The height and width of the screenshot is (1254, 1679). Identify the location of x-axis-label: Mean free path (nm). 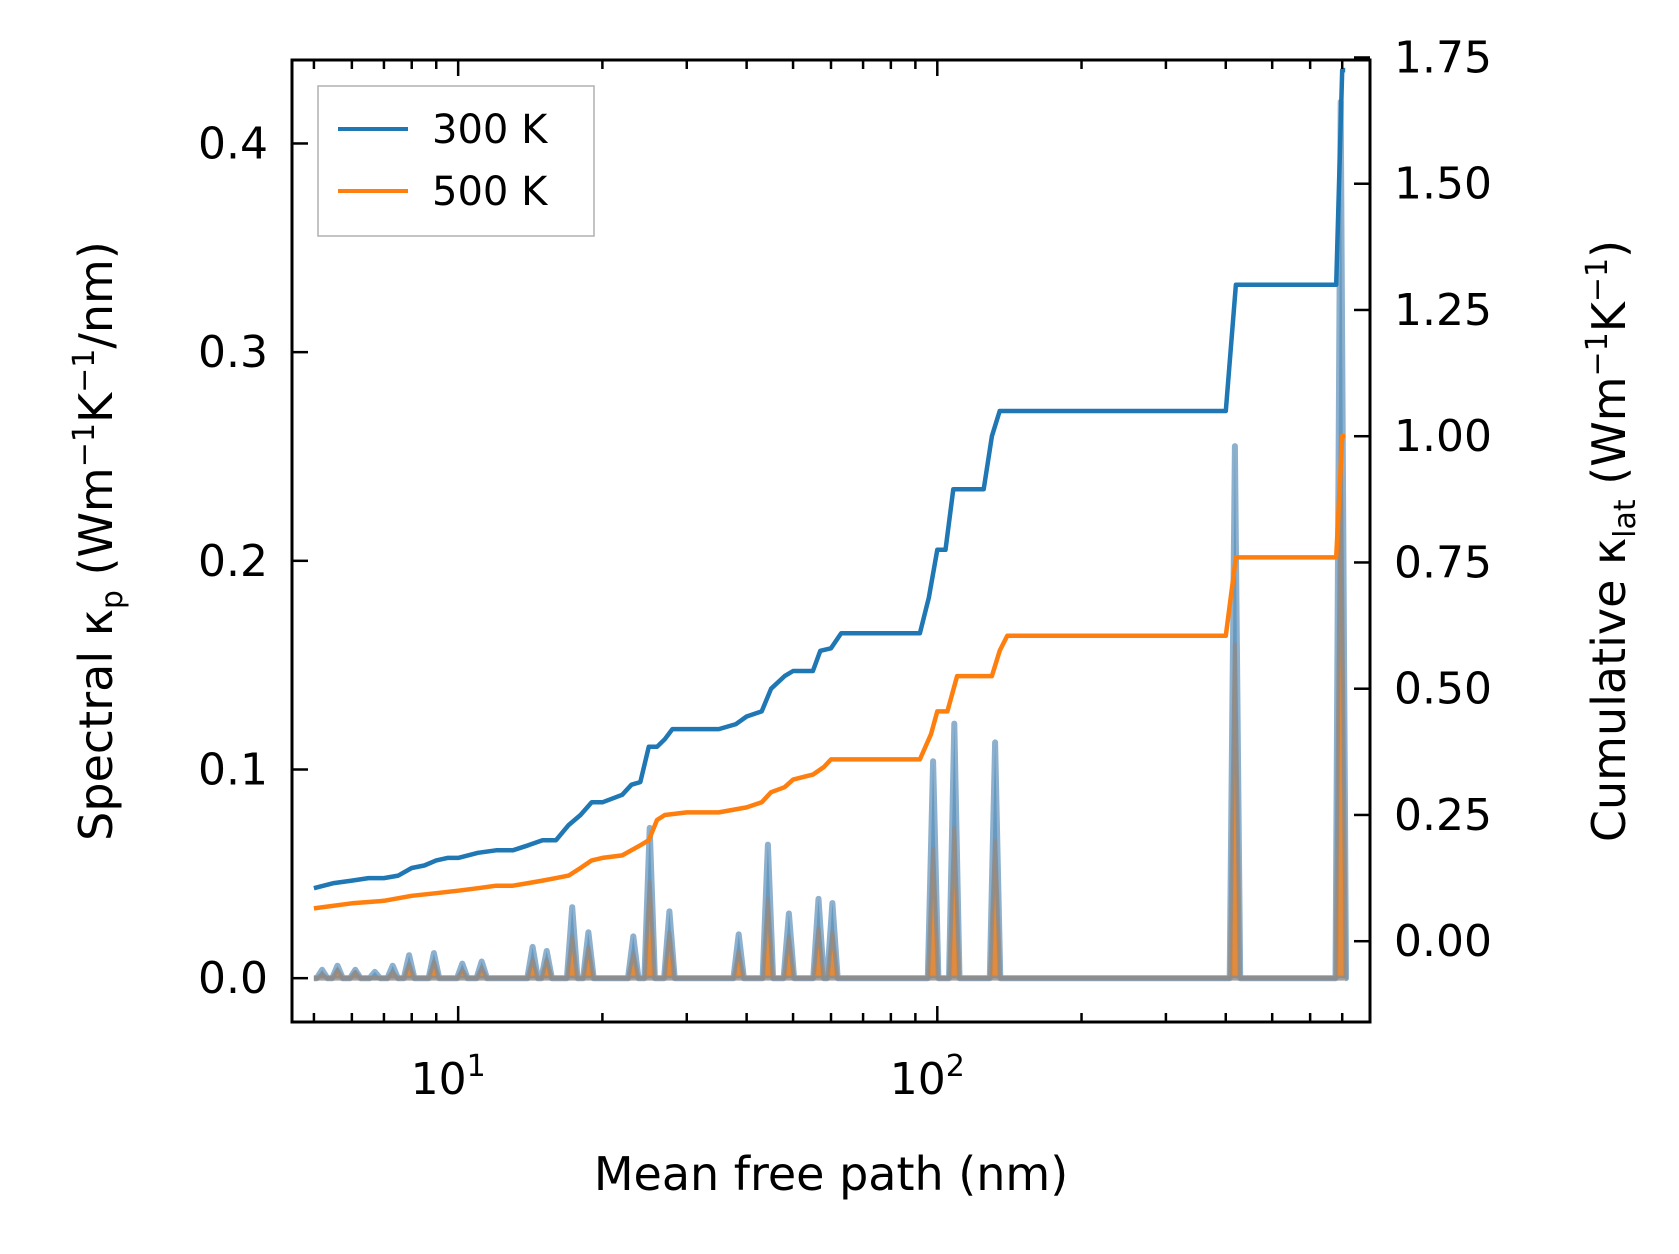
(831, 1174).